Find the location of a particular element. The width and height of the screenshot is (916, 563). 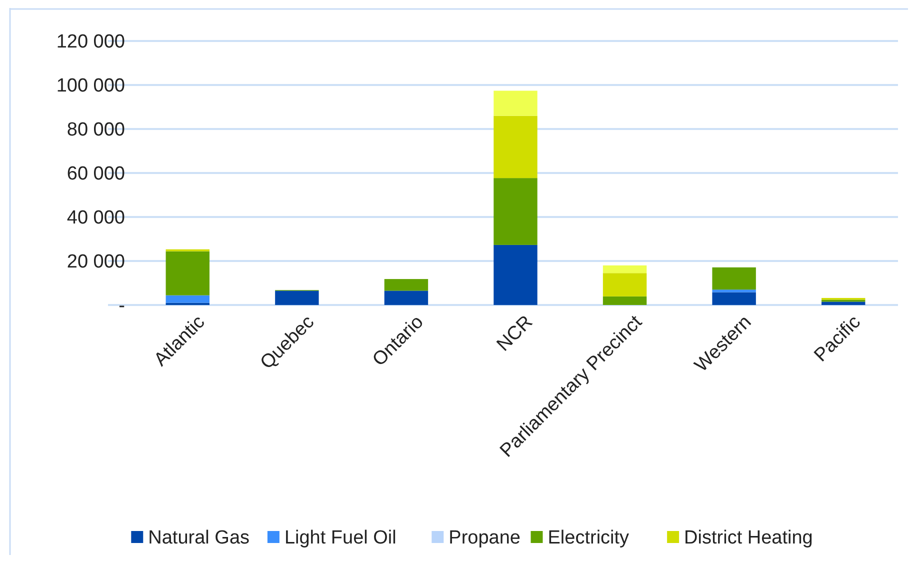

y-tick-label: 40 000 is located at coordinates (95, 218).